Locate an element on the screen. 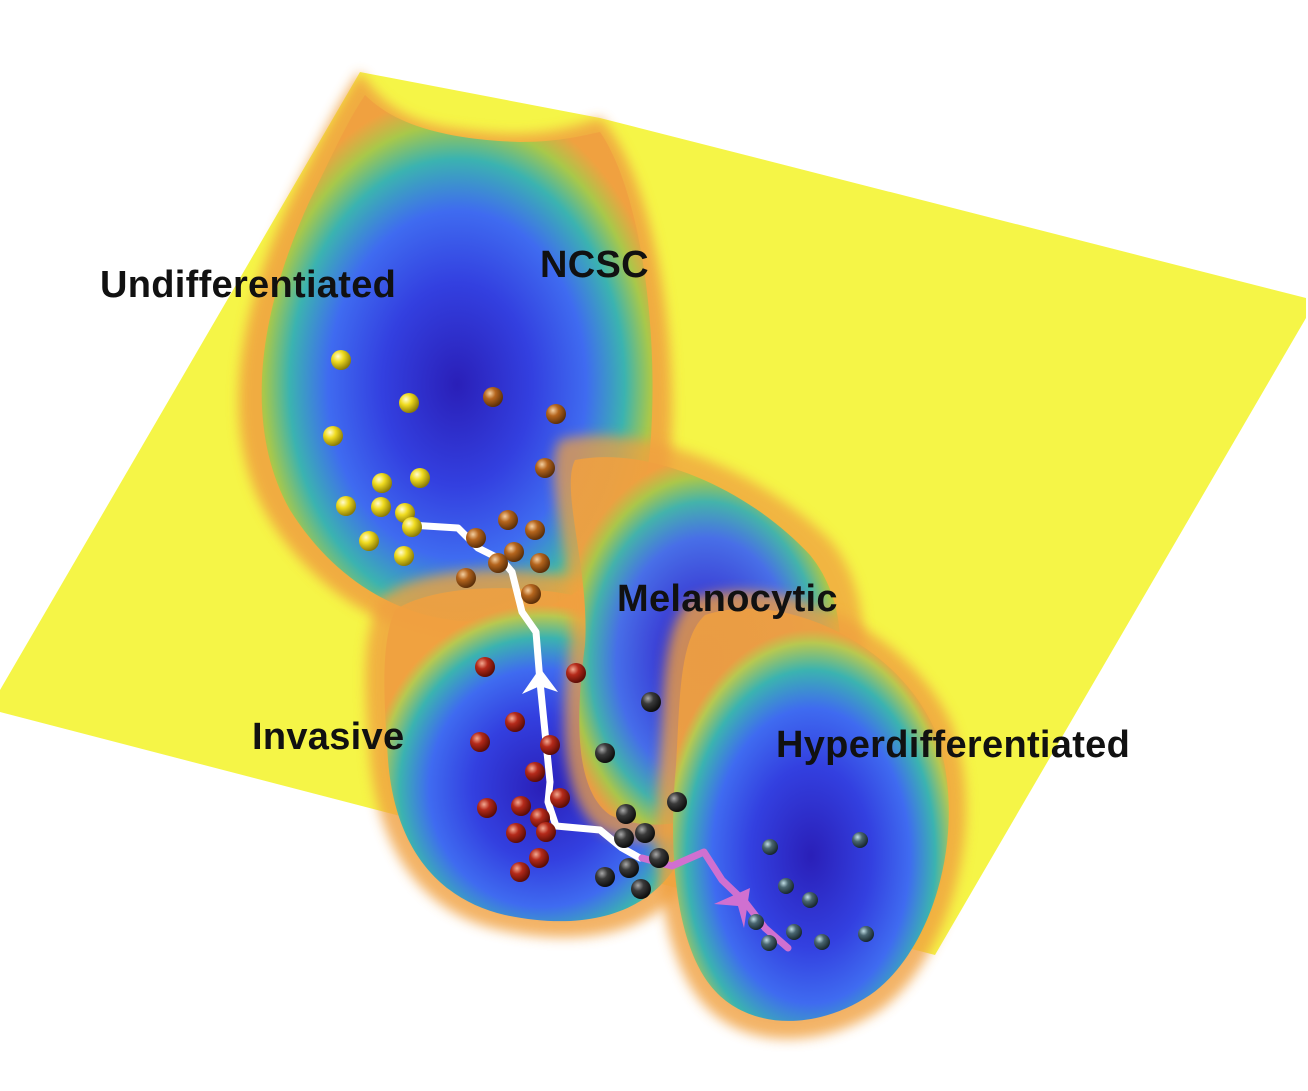 The image size is (1308, 1091). branch-trajectory is located at coordinates (715, 900).